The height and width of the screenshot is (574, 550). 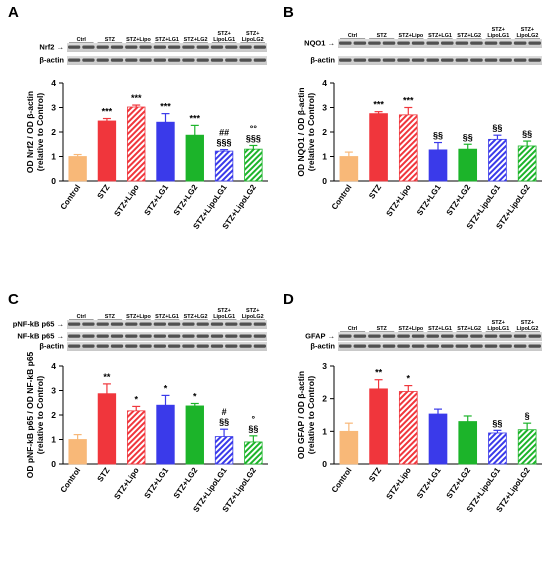 What do you see at coordinates (410, 329) in the screenshot?
I see `lane-label-text: STZ+Lipo` at bounding box center [410, 329].